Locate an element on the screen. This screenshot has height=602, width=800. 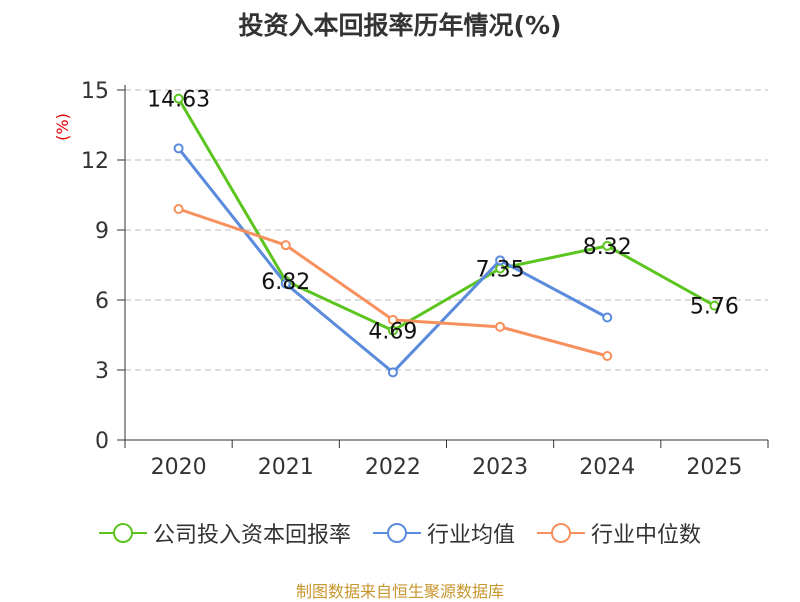
data-label: 4.69 is located at coordinates (392, 332).